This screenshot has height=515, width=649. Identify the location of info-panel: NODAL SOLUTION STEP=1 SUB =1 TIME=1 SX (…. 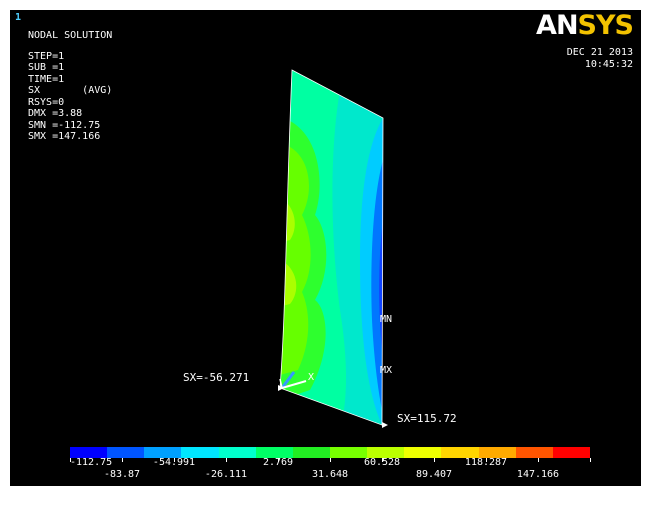
(70, 86).